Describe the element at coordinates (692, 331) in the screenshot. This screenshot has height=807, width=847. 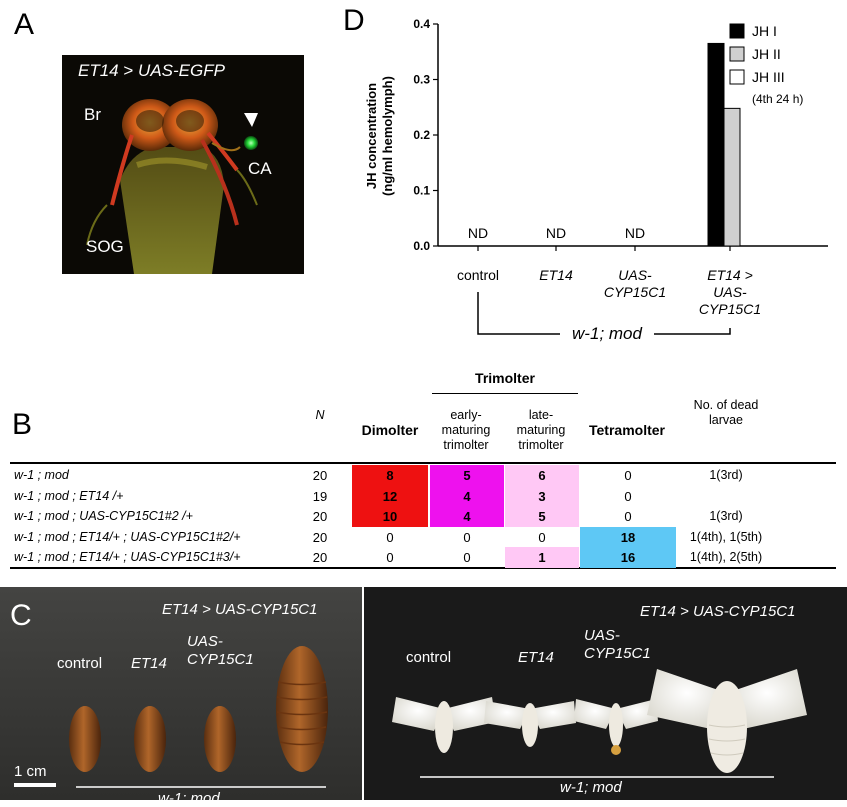
I see `bracket-right` at that location.